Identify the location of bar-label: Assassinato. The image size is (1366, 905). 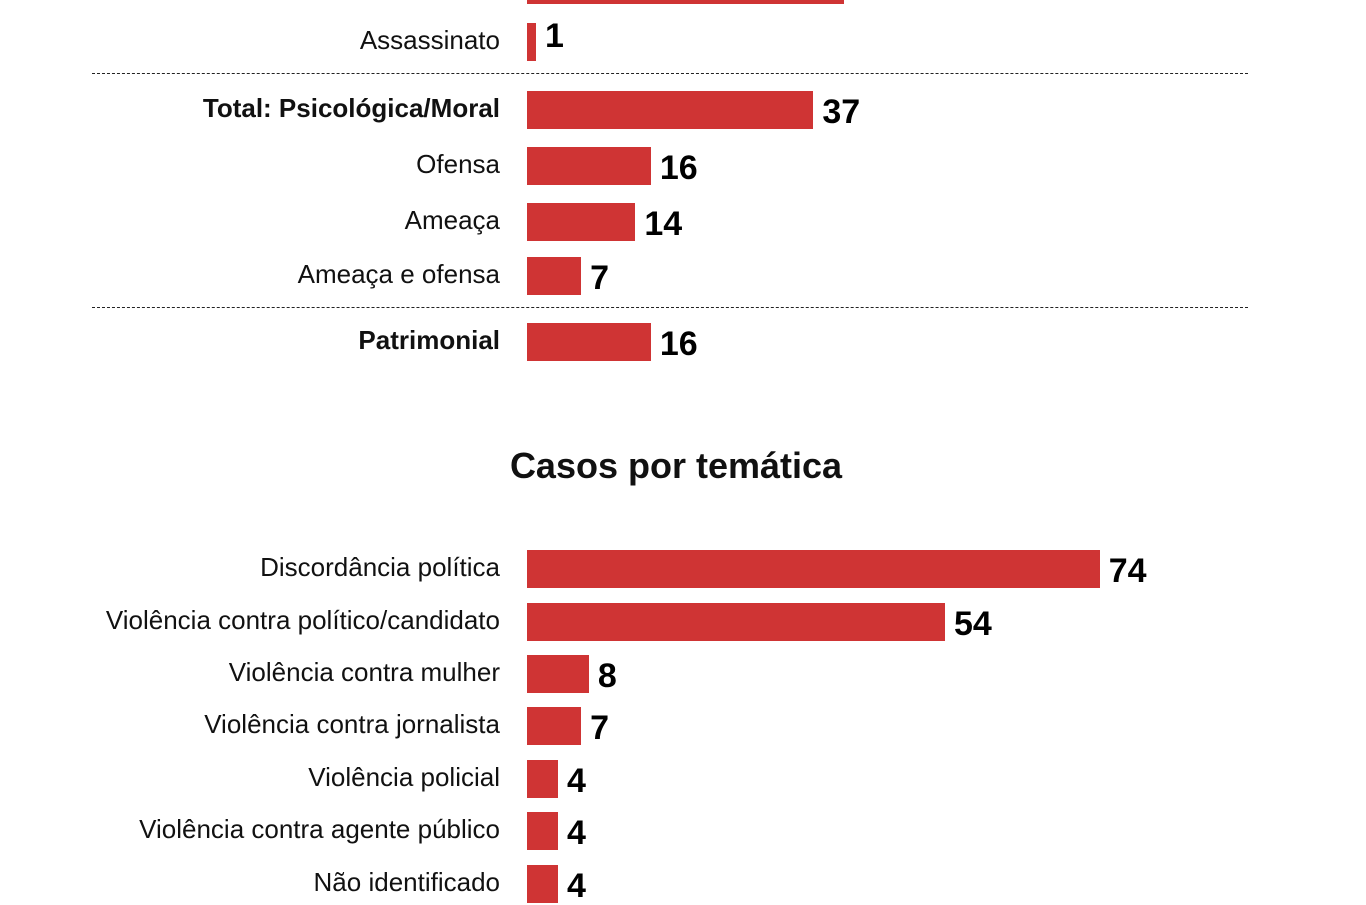
(429, 40).